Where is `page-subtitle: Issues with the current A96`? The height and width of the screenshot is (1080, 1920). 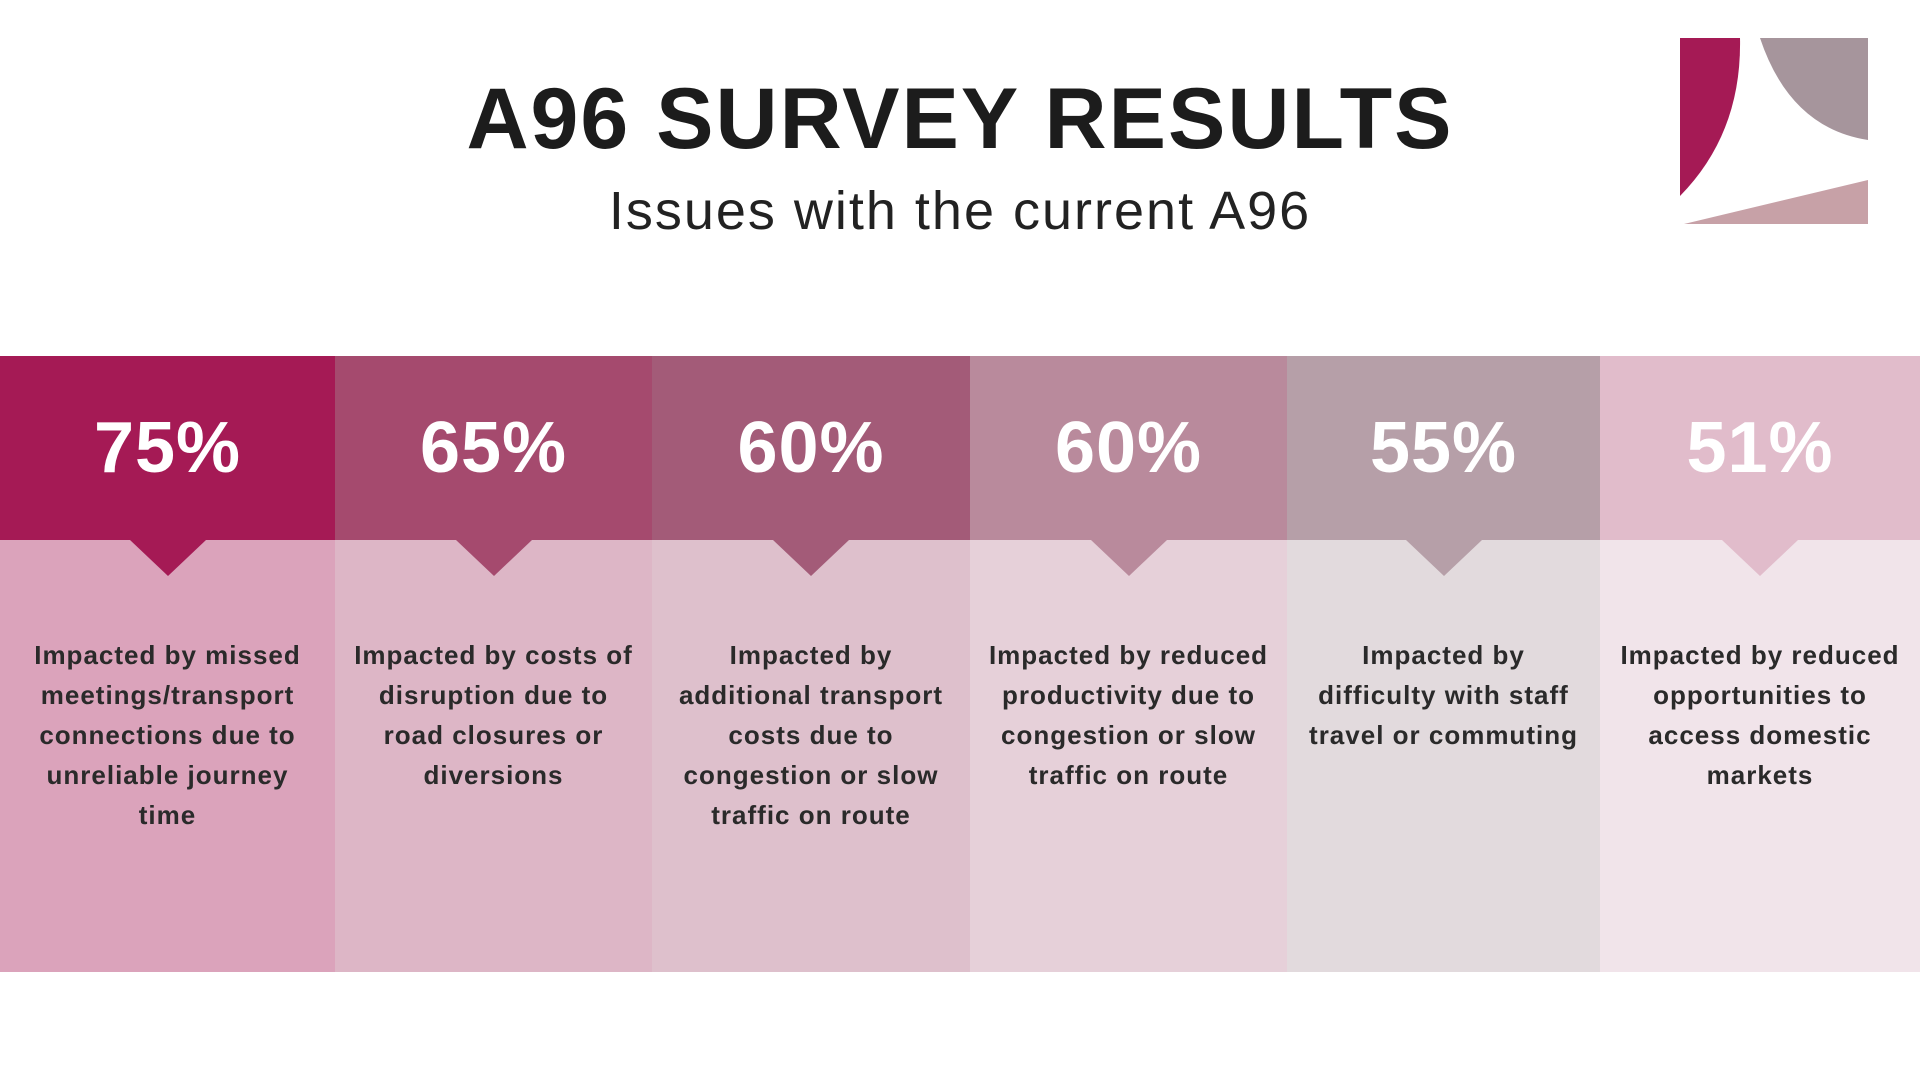
page-subtitle: Issues with the current A96 is located at coordinates (960, 211).